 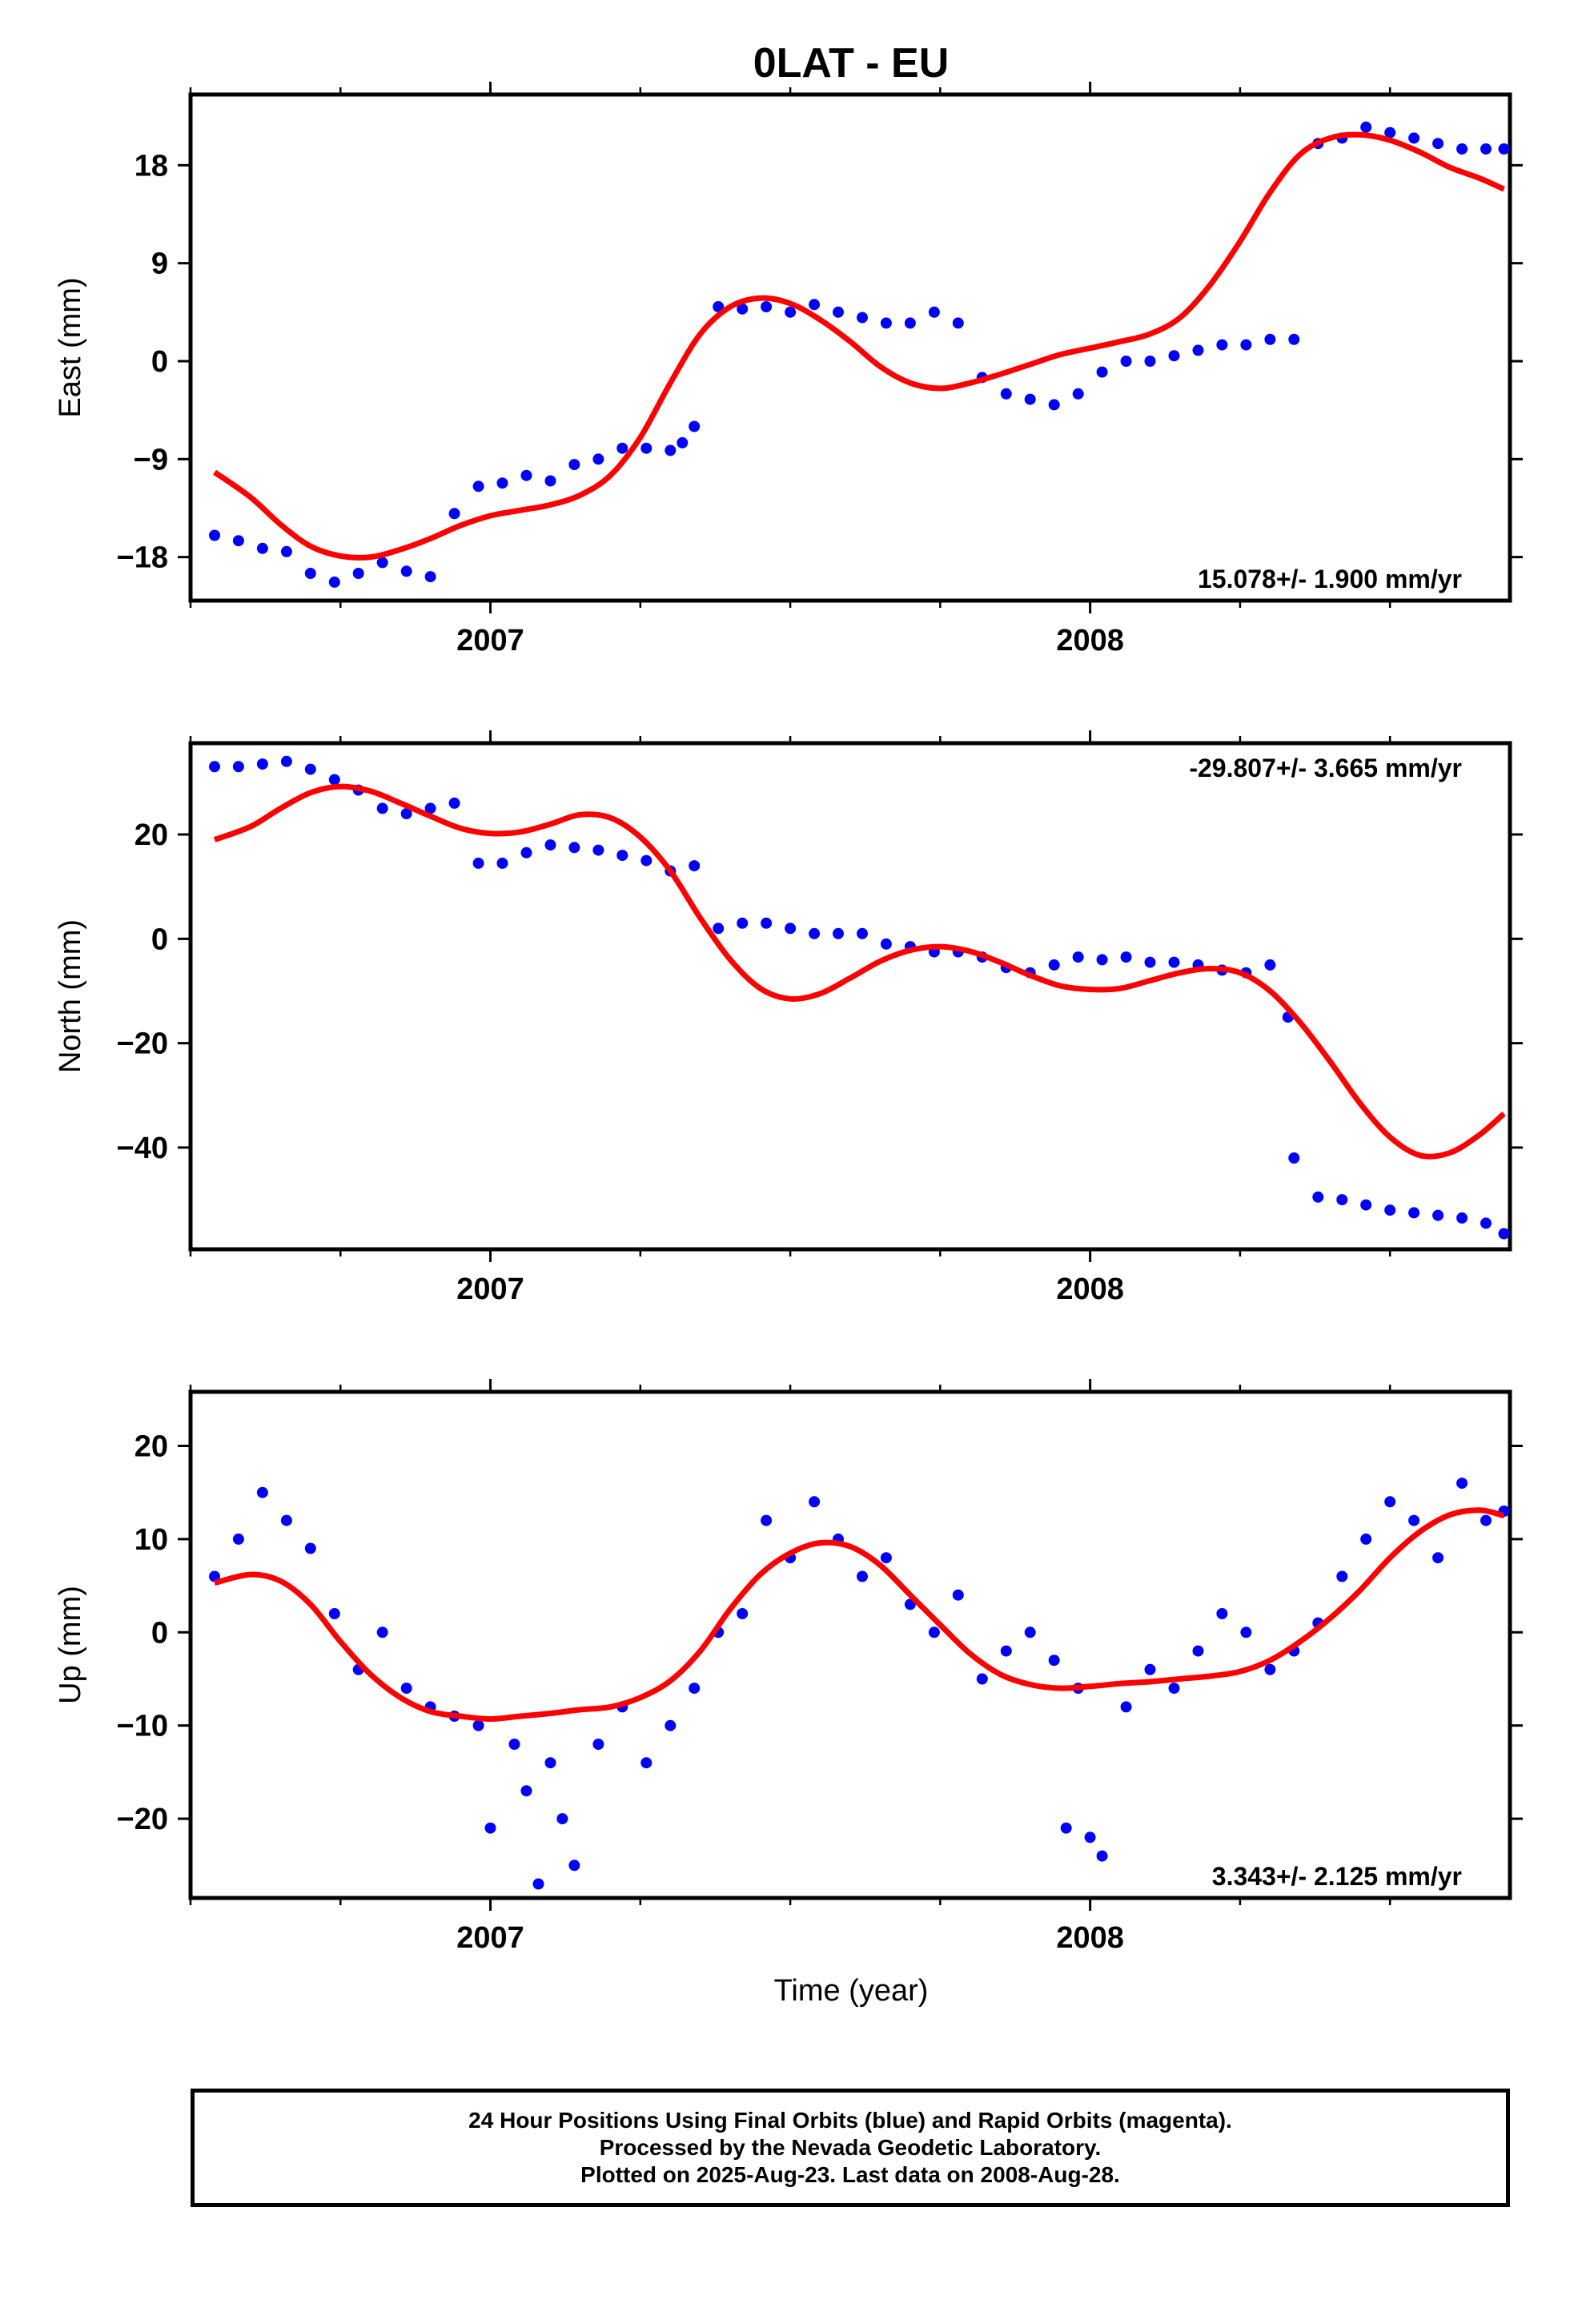 I want to click on north-ytick-label: 0, so click(x=159, y=939).